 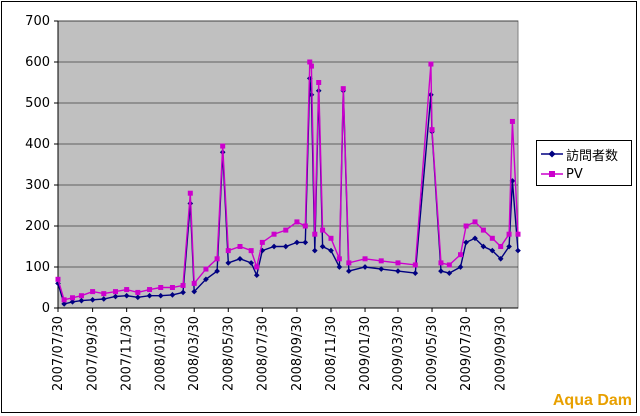 I want to click on legend-item-pv: PV, so click(x=562, y=174).